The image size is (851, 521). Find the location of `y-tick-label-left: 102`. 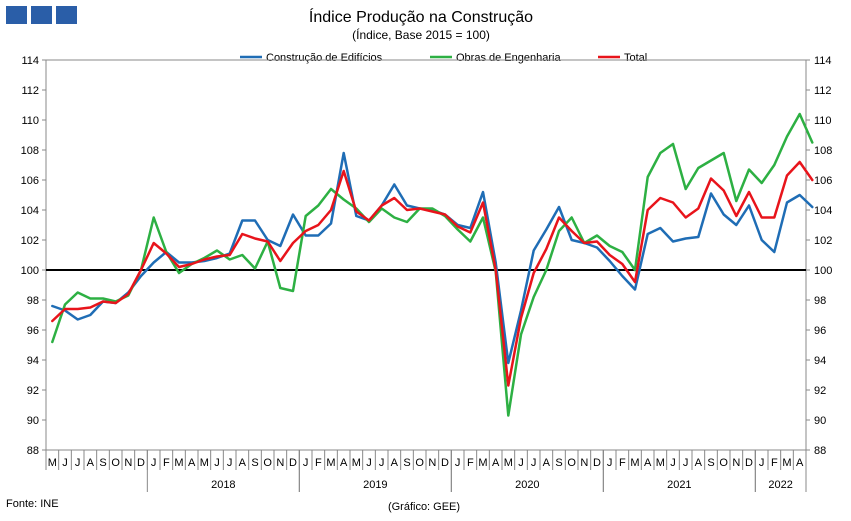

y-tick-label-left: 102 is located at coordinates (30, 241).